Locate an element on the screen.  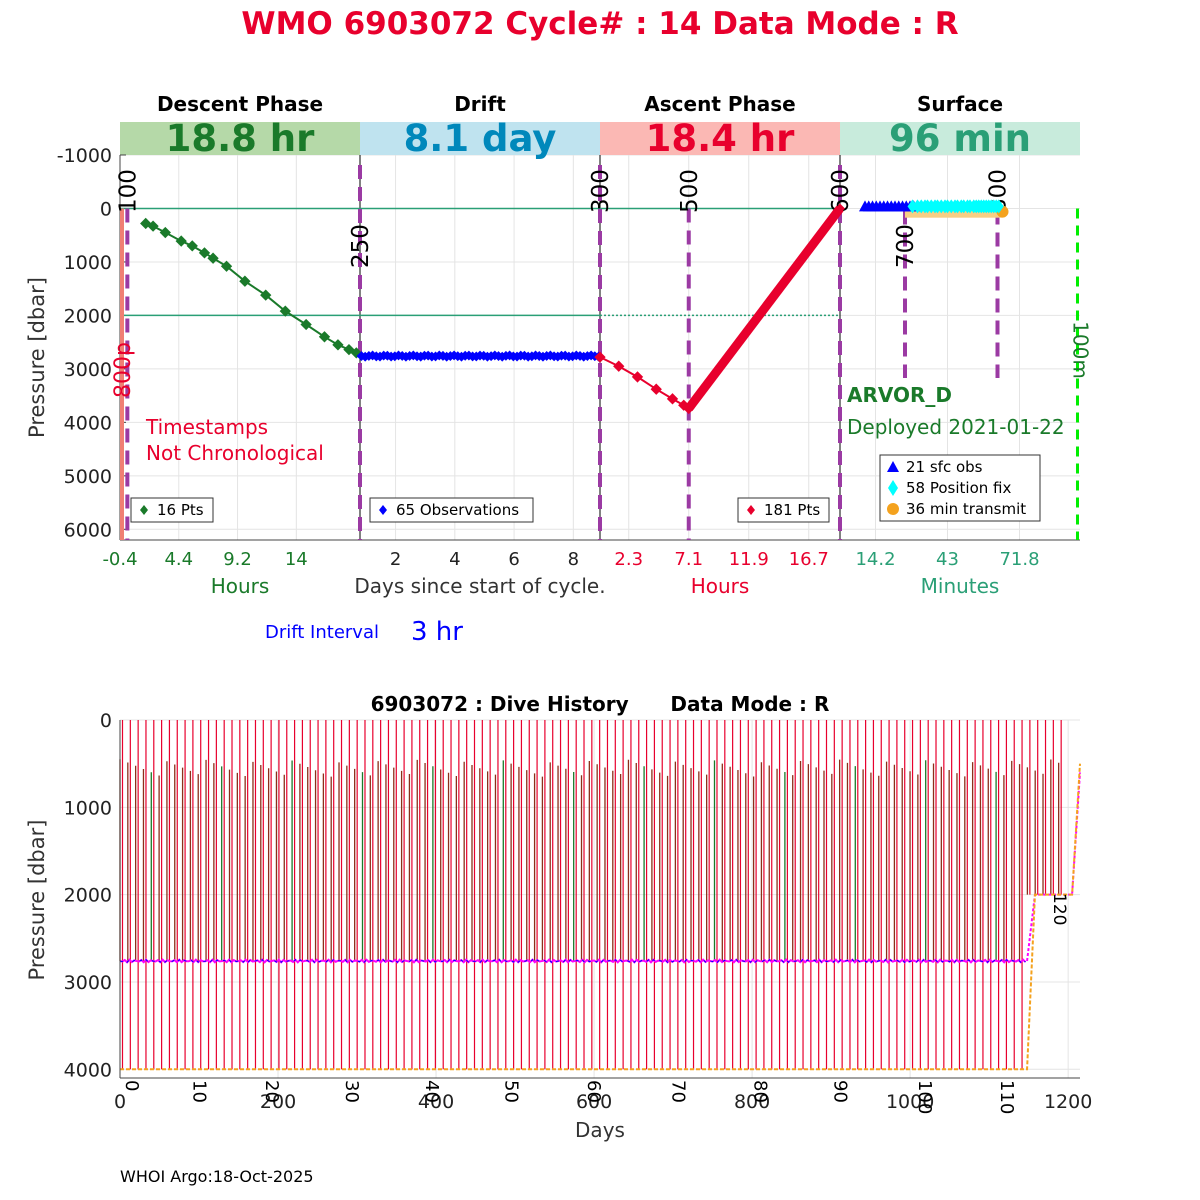
legend-surface-label: 21 sfc obs is located at coordinates (944, 467).